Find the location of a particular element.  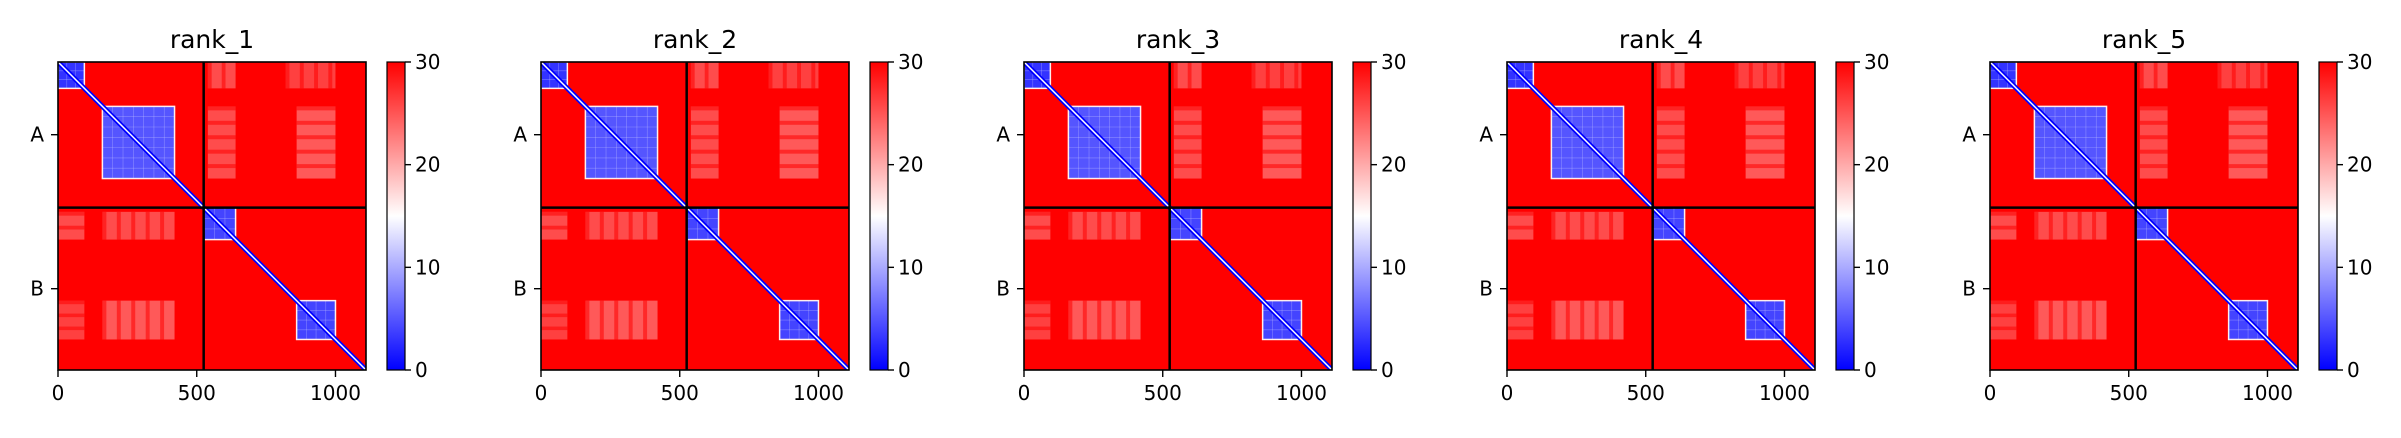

panel-title: rank_3 is located at coordinates (1178, 39).